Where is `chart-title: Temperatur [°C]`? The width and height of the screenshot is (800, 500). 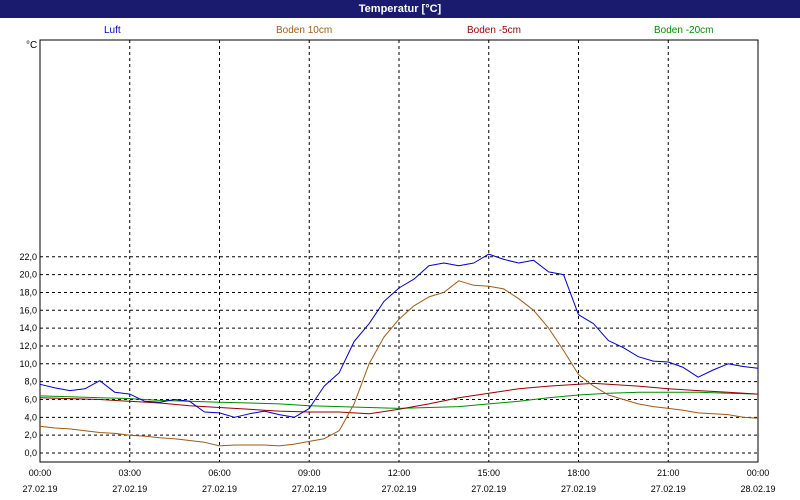 chart-title: Temperatur [°C] is located at coordinates (400, 9).